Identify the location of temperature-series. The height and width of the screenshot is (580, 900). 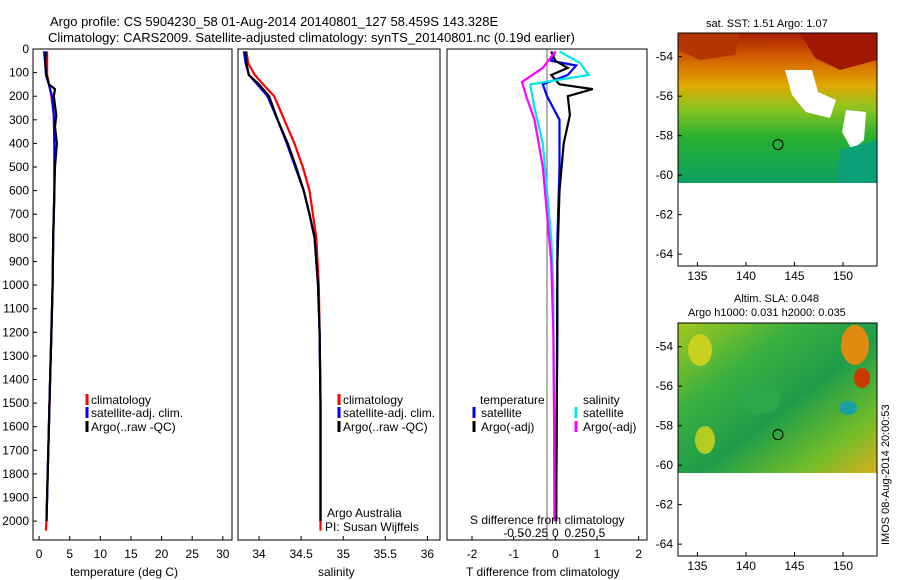
(50, 291).